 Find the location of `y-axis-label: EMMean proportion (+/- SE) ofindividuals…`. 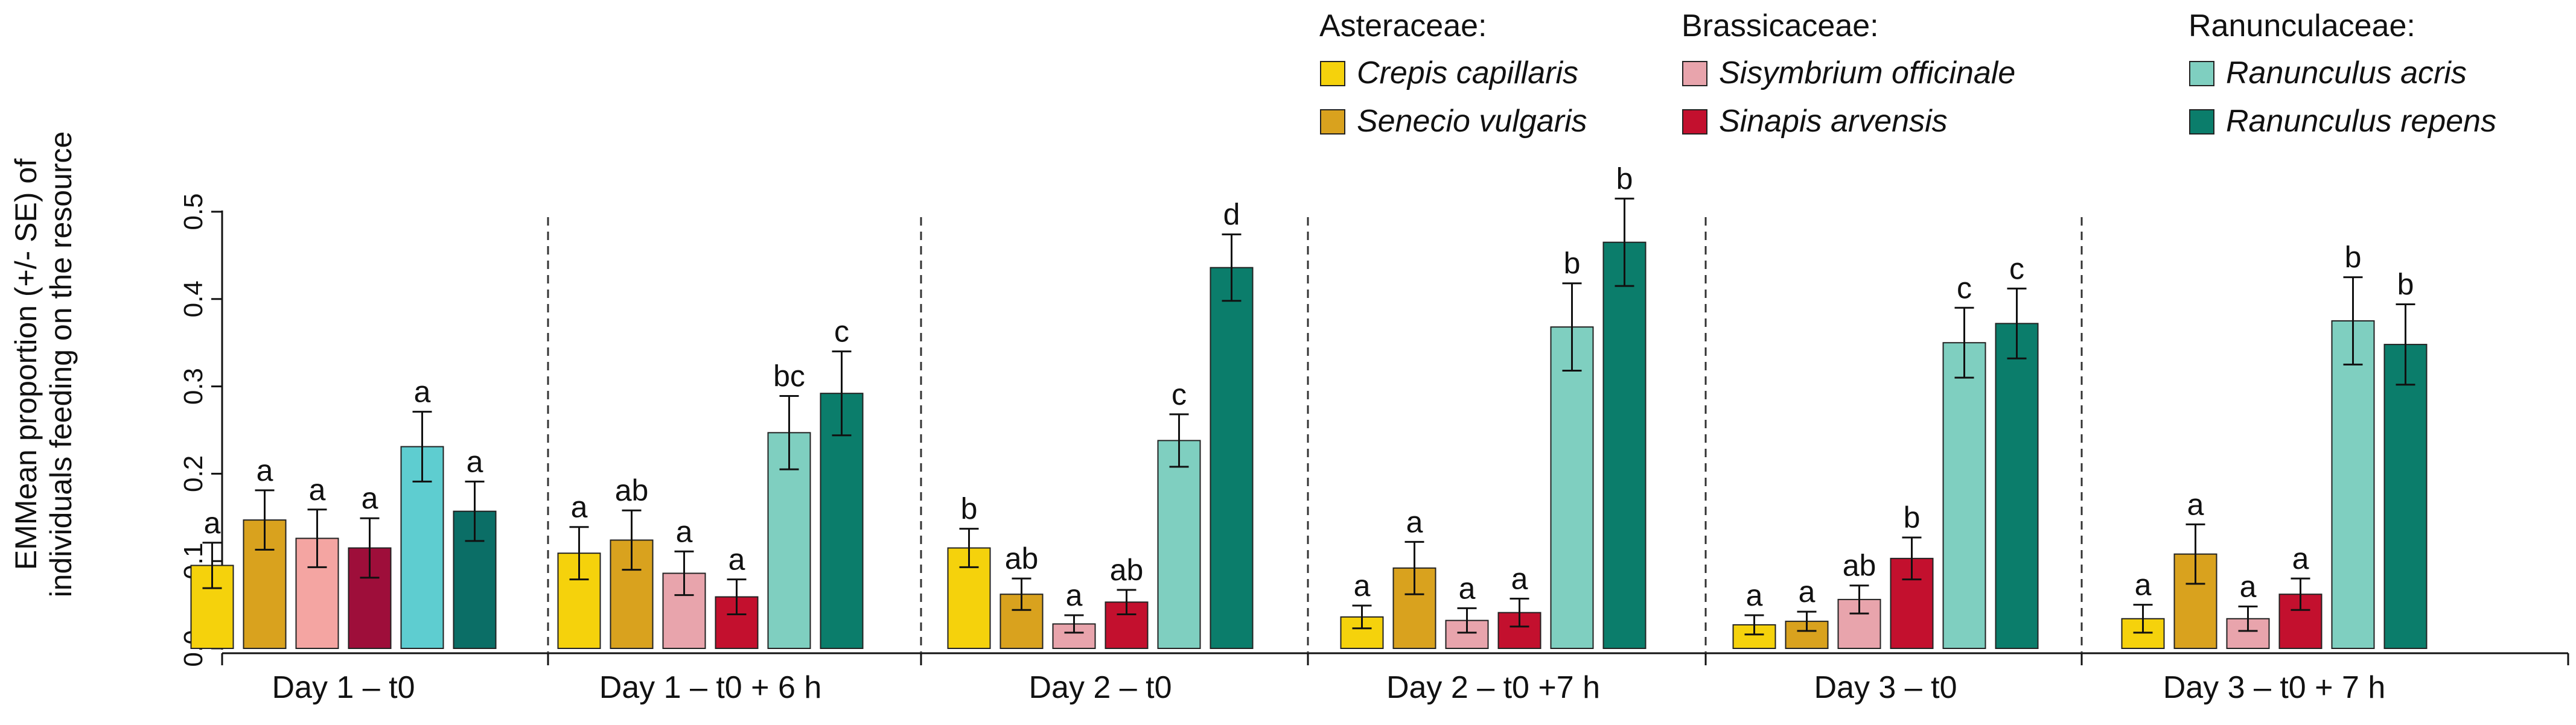

y-axis-label: EMMean proportion (+/- SE) ofindividuals… is located at coordinates (43, 364).